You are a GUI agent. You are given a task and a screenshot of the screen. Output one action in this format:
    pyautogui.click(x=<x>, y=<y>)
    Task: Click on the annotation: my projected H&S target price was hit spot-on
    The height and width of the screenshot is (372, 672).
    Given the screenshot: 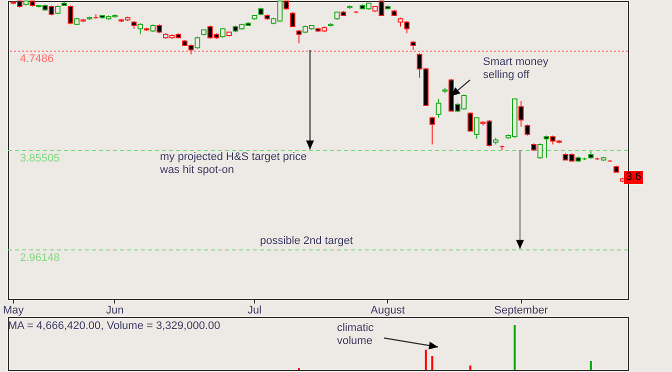 What is the action you would take?
    pyautogui.click(x=234, y=164)
    